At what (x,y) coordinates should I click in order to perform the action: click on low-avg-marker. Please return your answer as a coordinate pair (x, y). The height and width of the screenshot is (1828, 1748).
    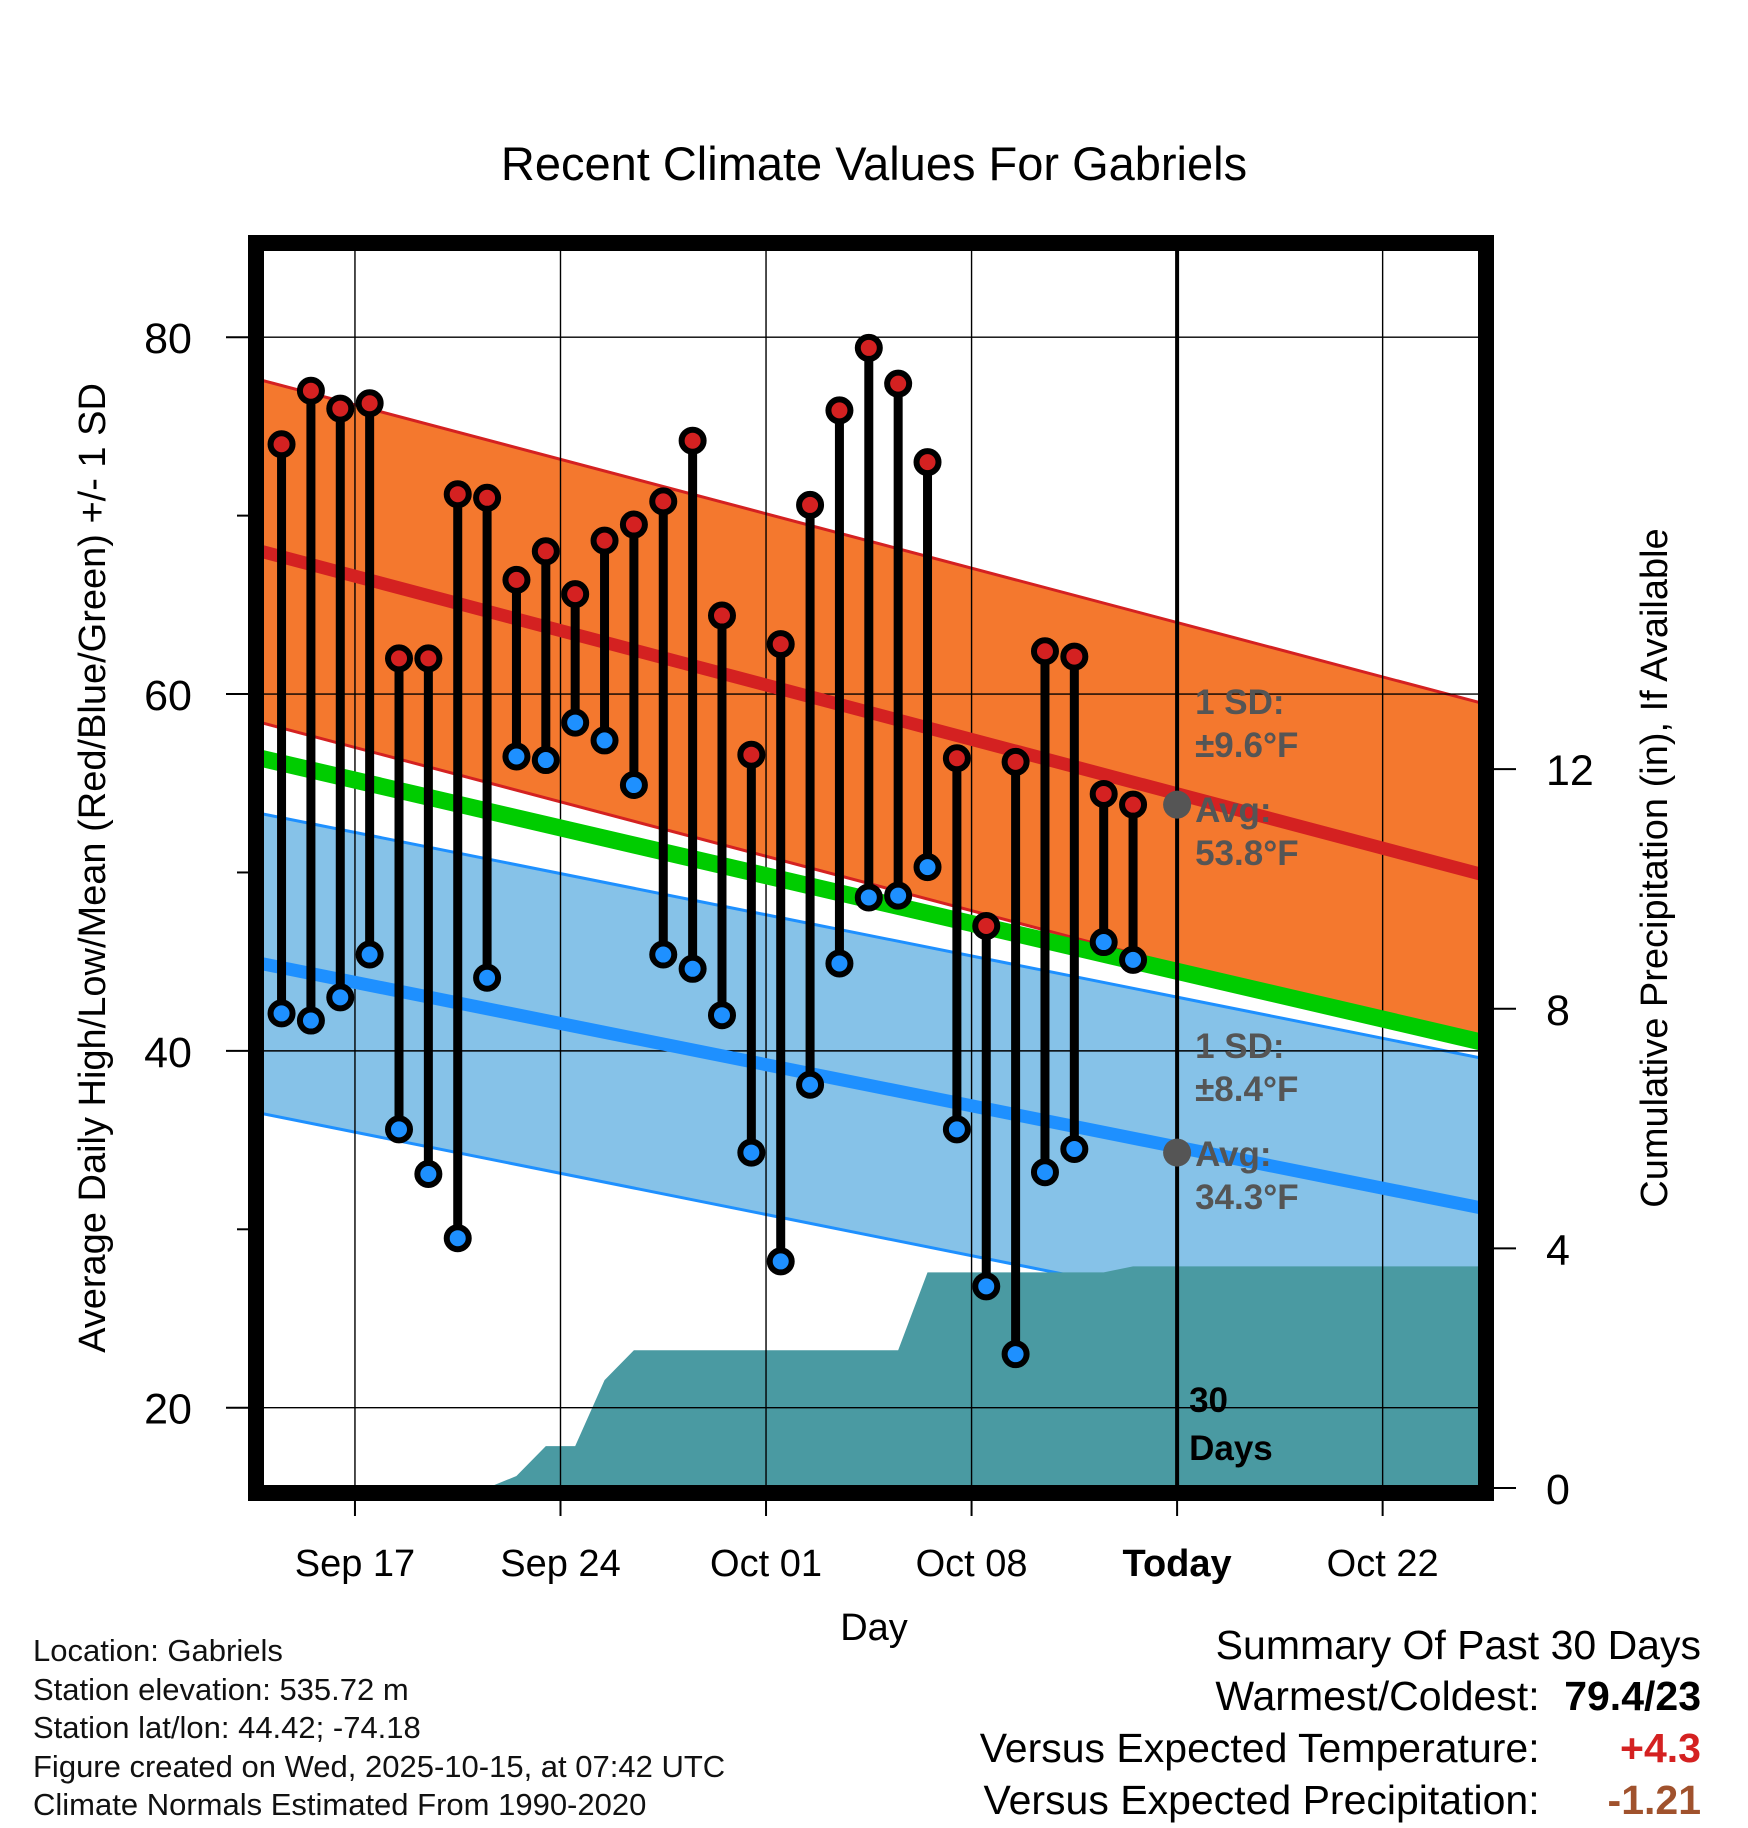
    Looking at the image, I should click on (1177, 1152).